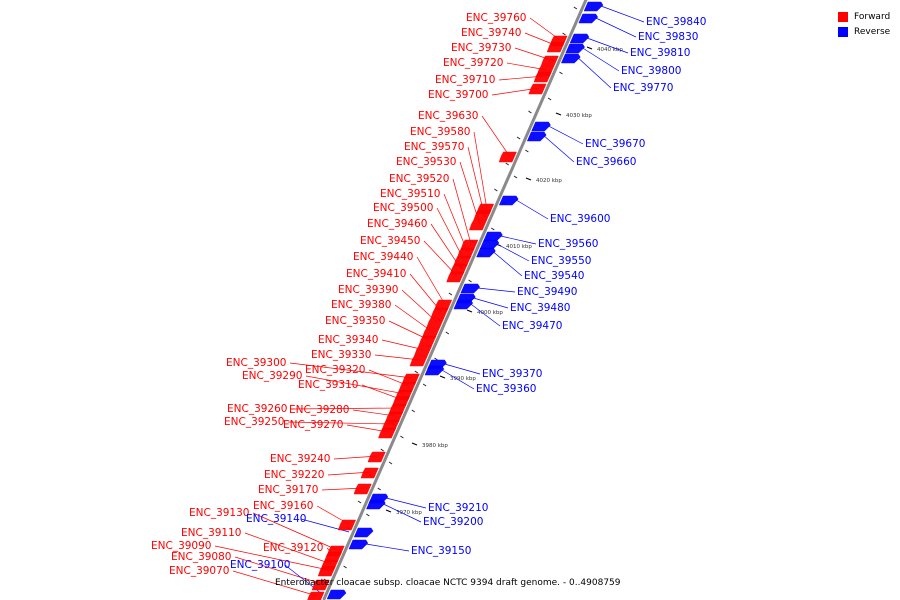 Image resolution: width=900 pixels, height=600 pixels. I want to click on reverse-gene-label: ENC_39660, so click(606, 162).